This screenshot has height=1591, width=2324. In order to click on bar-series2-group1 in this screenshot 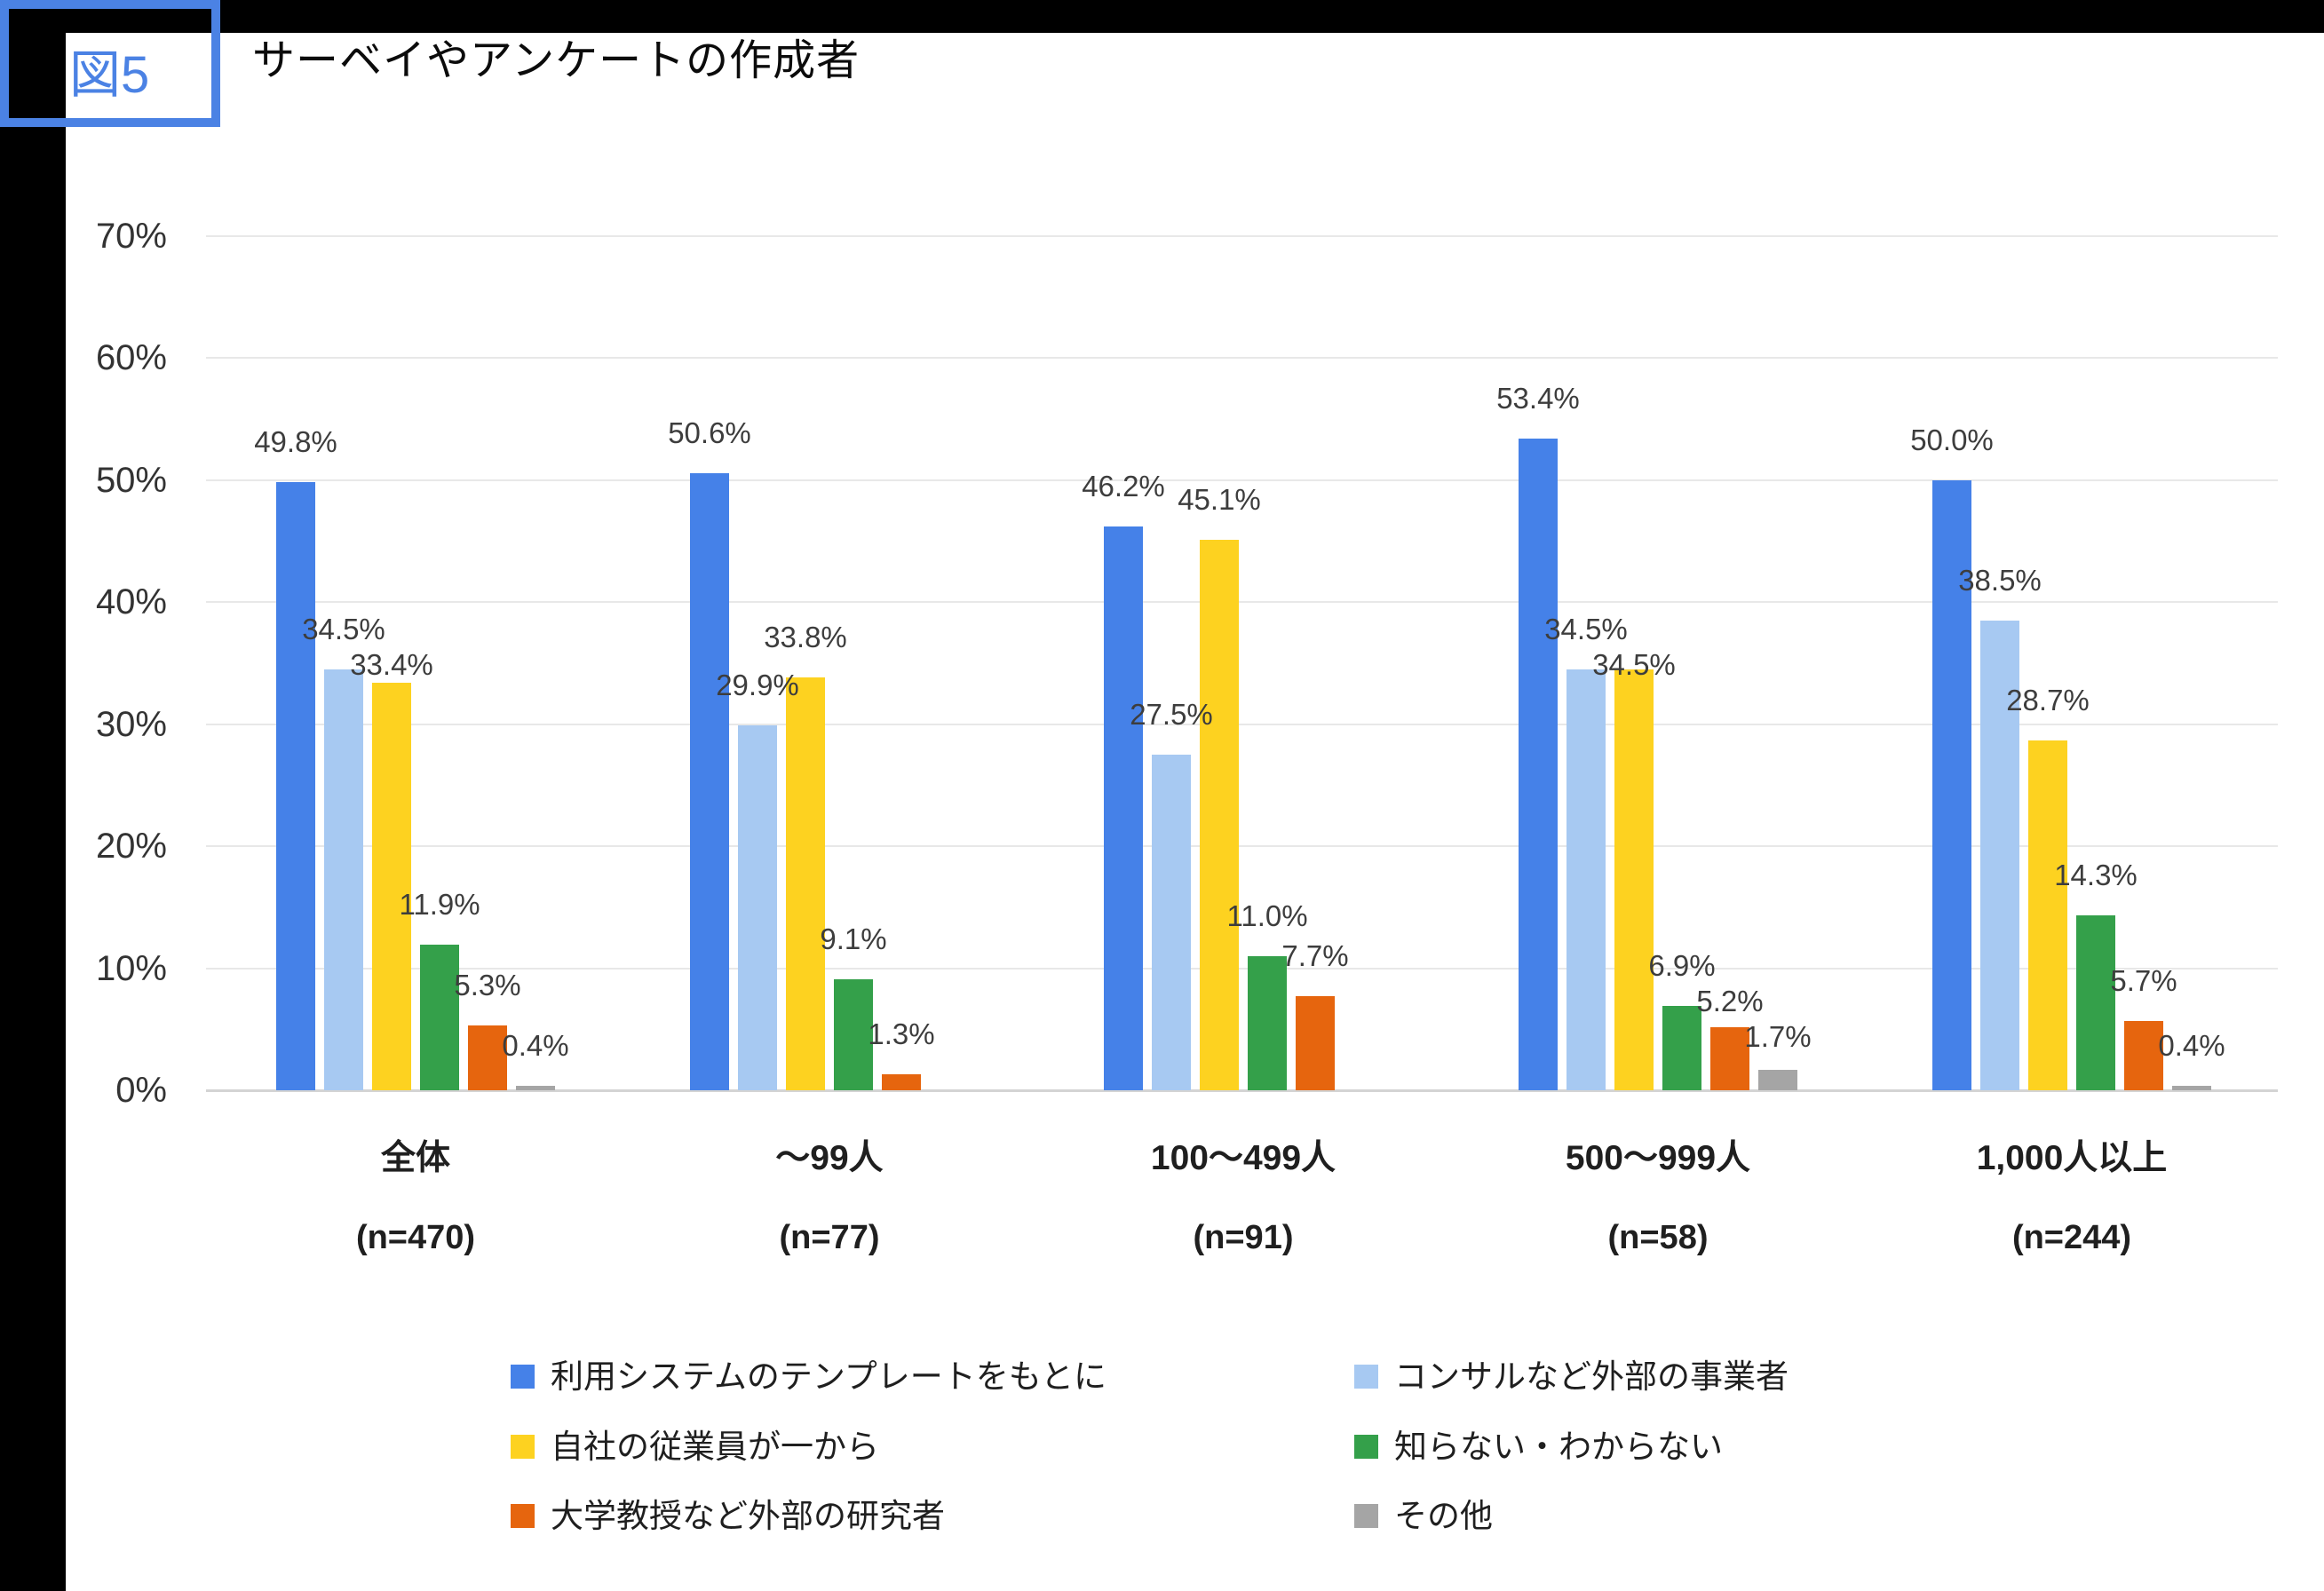, I will do `click(806, 883)`.